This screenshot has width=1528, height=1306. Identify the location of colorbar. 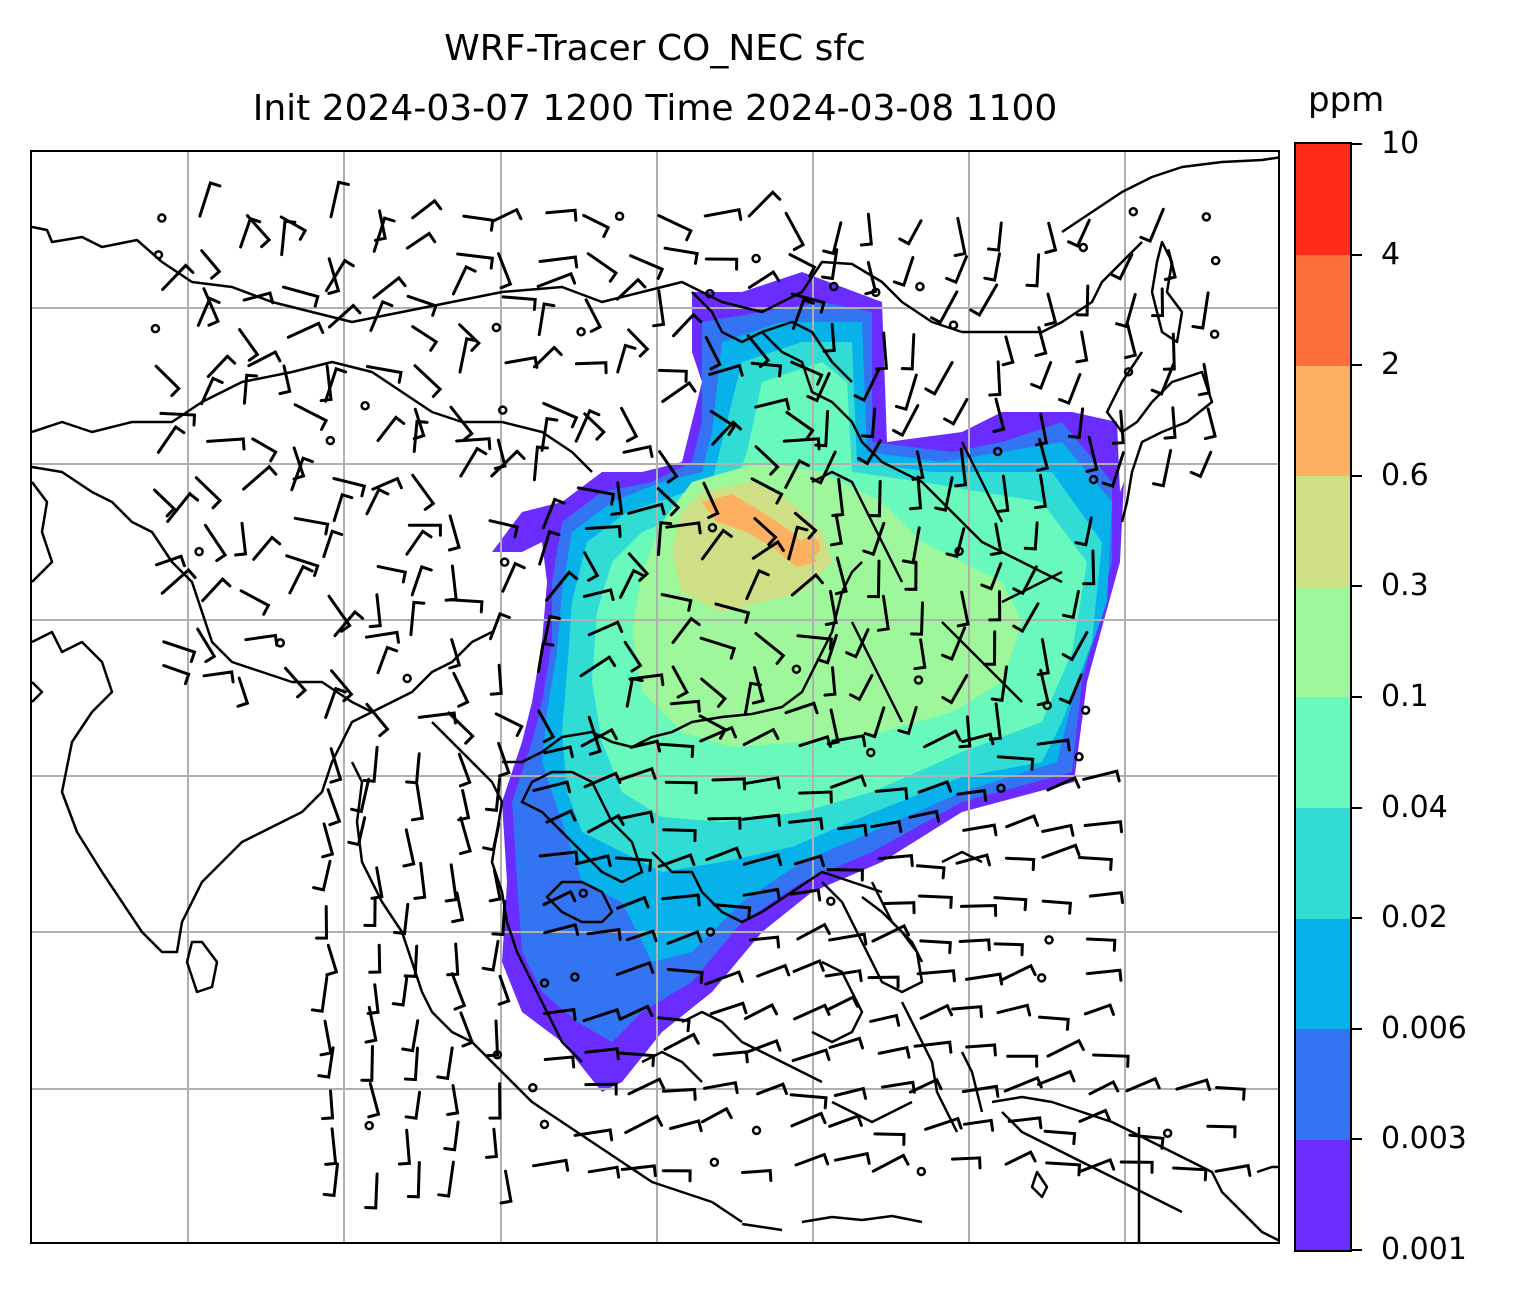
(1323, 697).